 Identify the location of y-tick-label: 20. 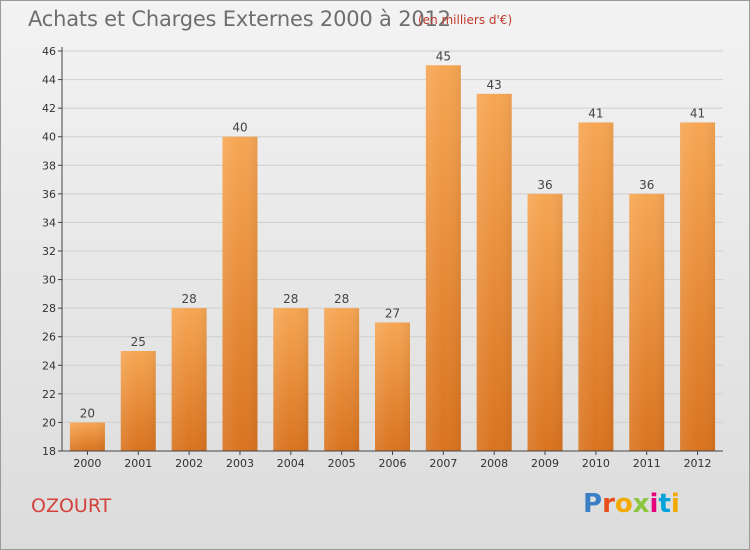
(49, 422).